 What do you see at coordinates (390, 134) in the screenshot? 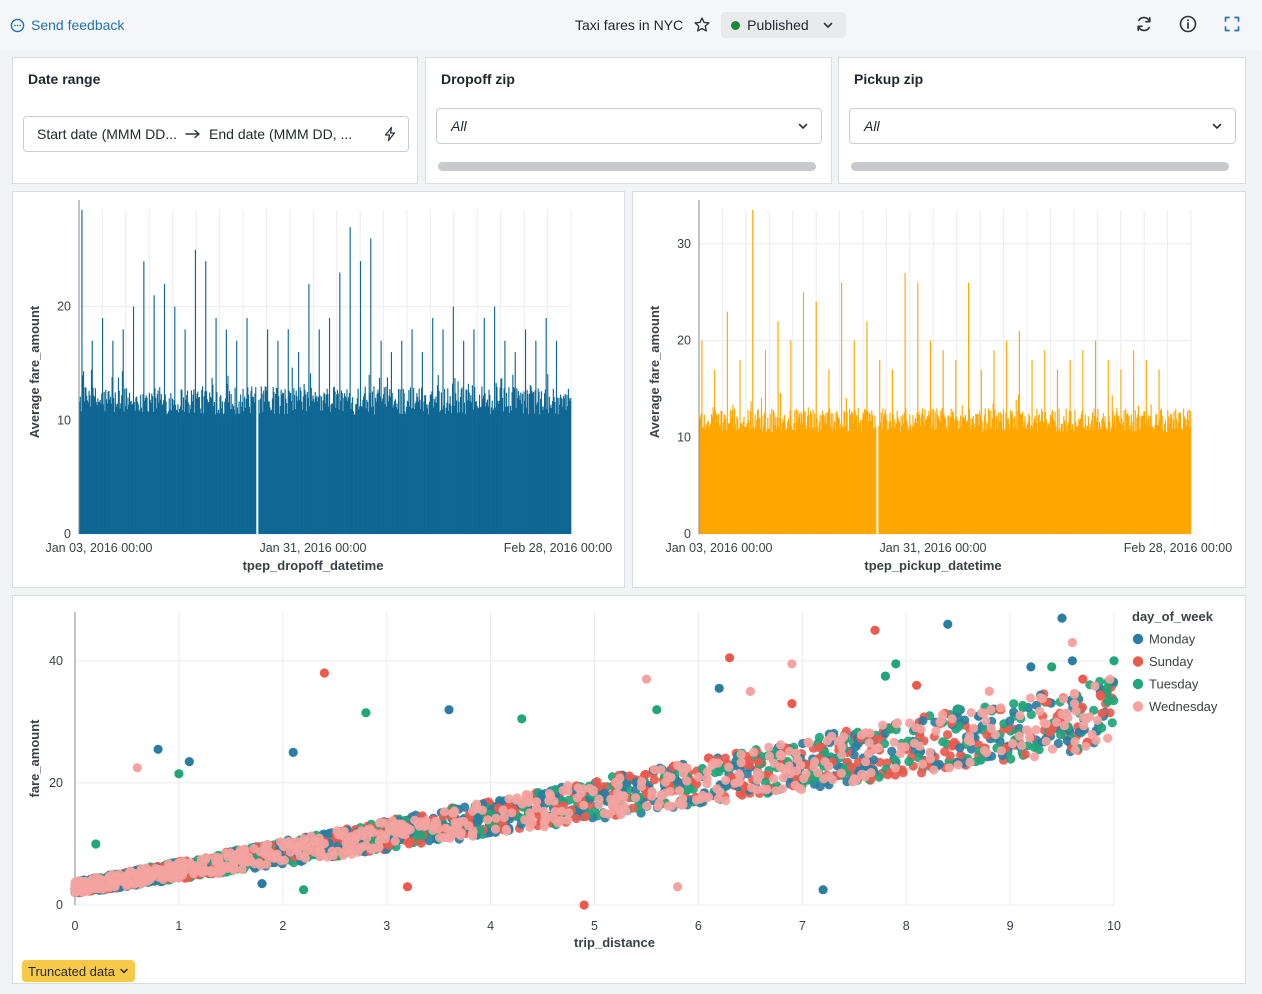
I see `lightning-bolt-icon` at bounding box center [390, 134].